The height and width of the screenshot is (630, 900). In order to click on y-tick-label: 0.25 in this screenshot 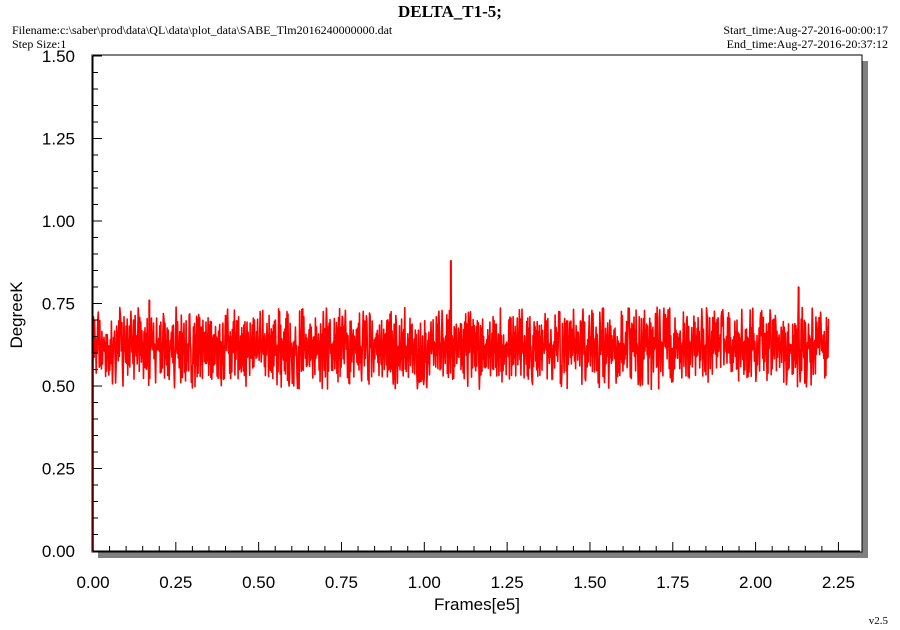, I will do `click(58, 469)`.